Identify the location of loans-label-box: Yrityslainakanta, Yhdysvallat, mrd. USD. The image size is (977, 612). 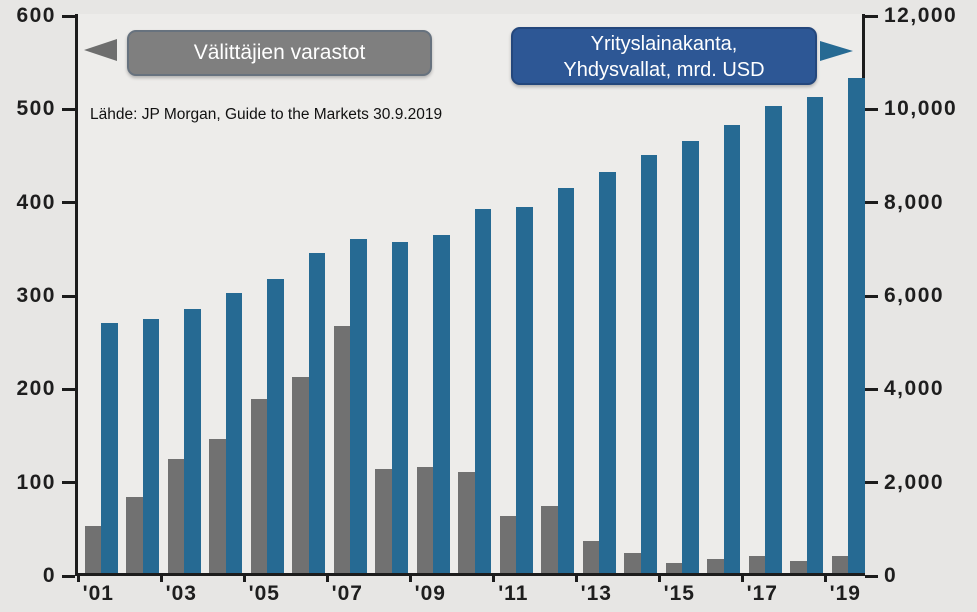
(664, 56).